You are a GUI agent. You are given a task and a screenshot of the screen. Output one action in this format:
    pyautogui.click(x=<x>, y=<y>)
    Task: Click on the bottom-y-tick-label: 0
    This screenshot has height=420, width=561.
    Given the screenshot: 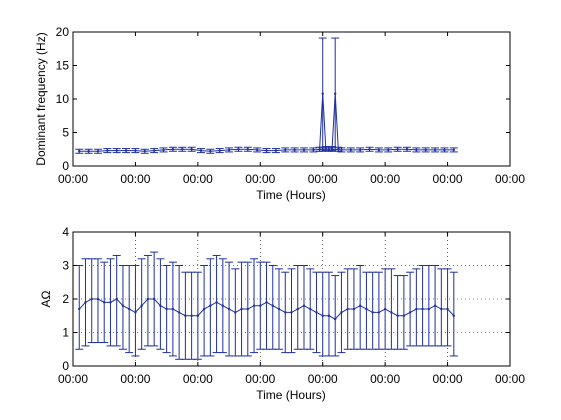 What is the action you would take?
    pyautogui.click(x=65, y=366)
    